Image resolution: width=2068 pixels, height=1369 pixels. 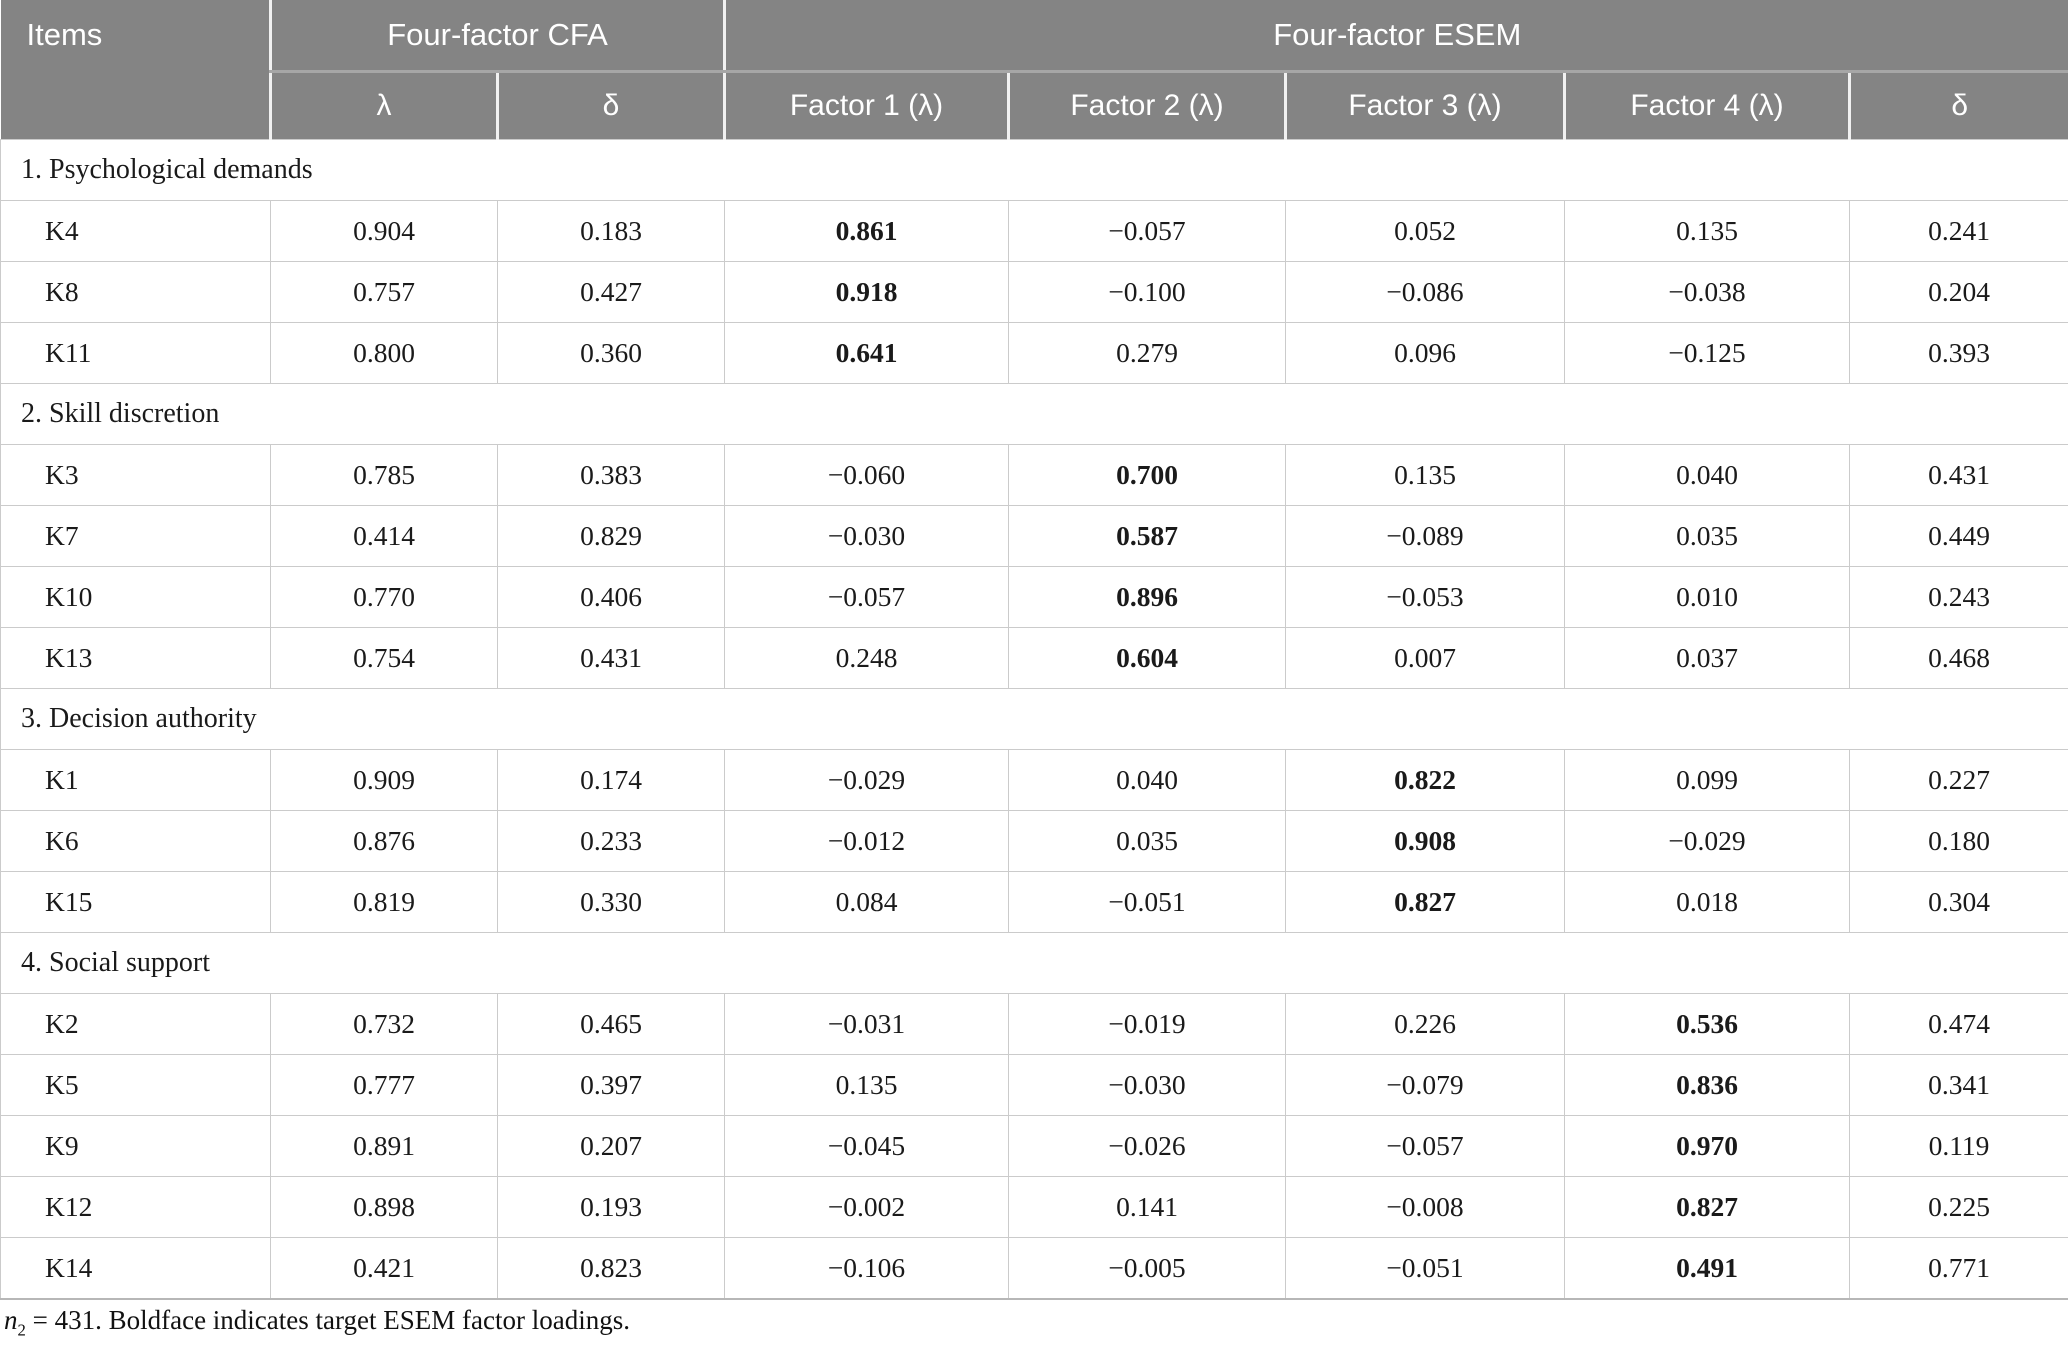 I want to click on cfa-value-cell: 0.174, so click(x=611, y=780).